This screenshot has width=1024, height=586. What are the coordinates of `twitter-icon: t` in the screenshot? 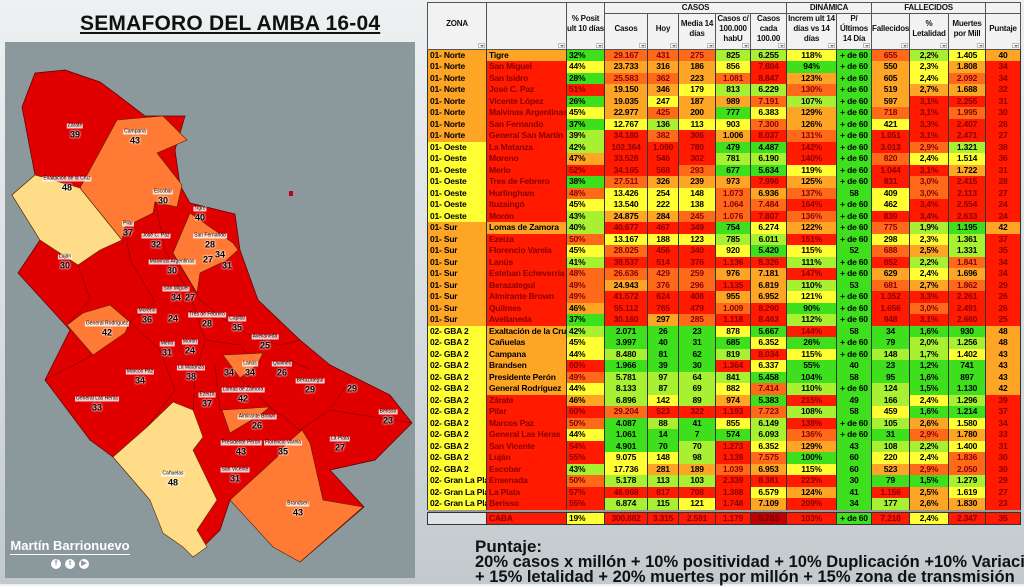 It's located at (70, 564).